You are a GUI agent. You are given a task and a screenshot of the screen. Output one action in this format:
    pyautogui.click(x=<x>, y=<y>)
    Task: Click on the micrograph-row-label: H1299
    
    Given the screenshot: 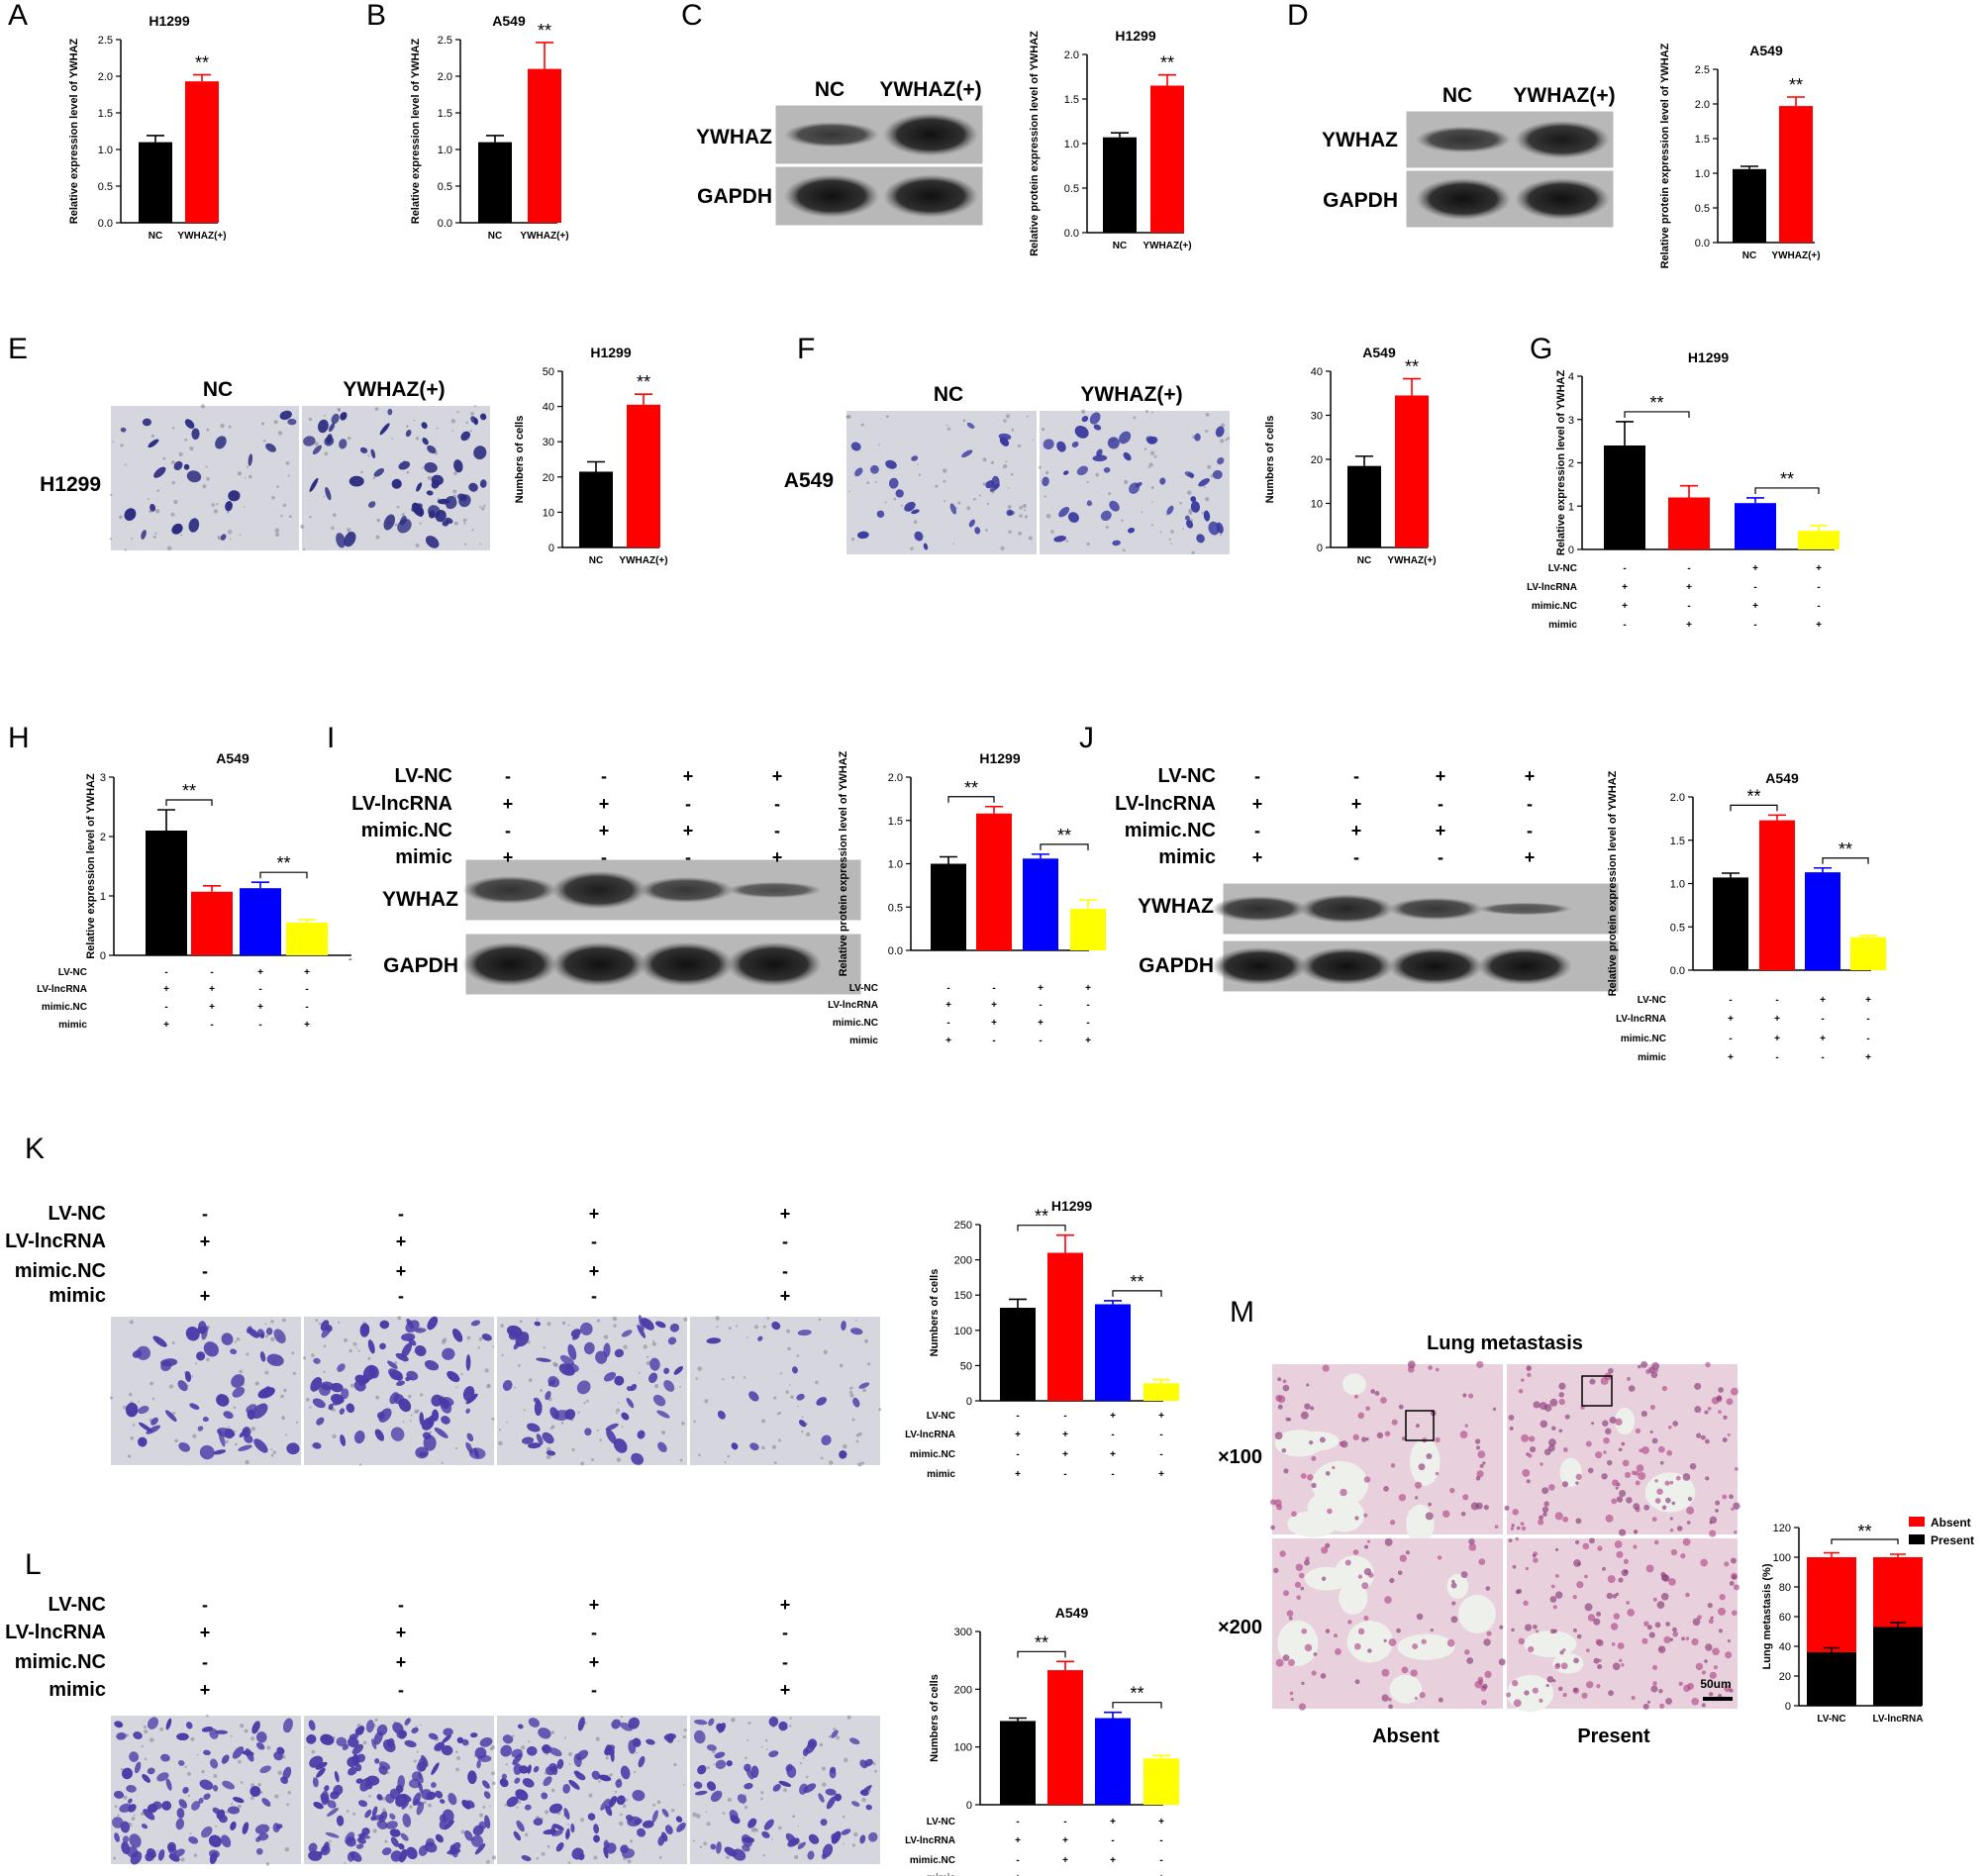 What is the action you would take?
    pyautogui.click(x=70, y=484)
    